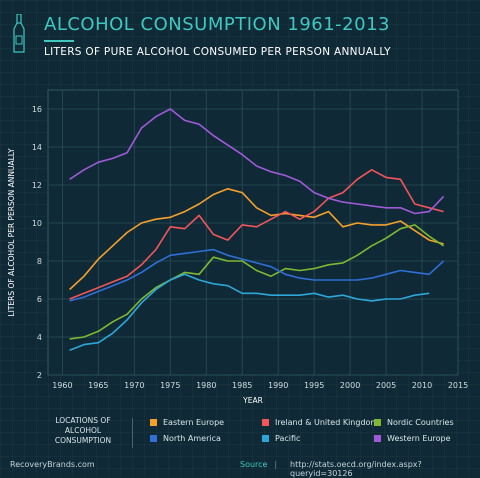 This screenshot has height=478, width=480. Describe the element at coordinates (134, 385) in the screenshot. I see `x-tick-label: 1970` at that location.